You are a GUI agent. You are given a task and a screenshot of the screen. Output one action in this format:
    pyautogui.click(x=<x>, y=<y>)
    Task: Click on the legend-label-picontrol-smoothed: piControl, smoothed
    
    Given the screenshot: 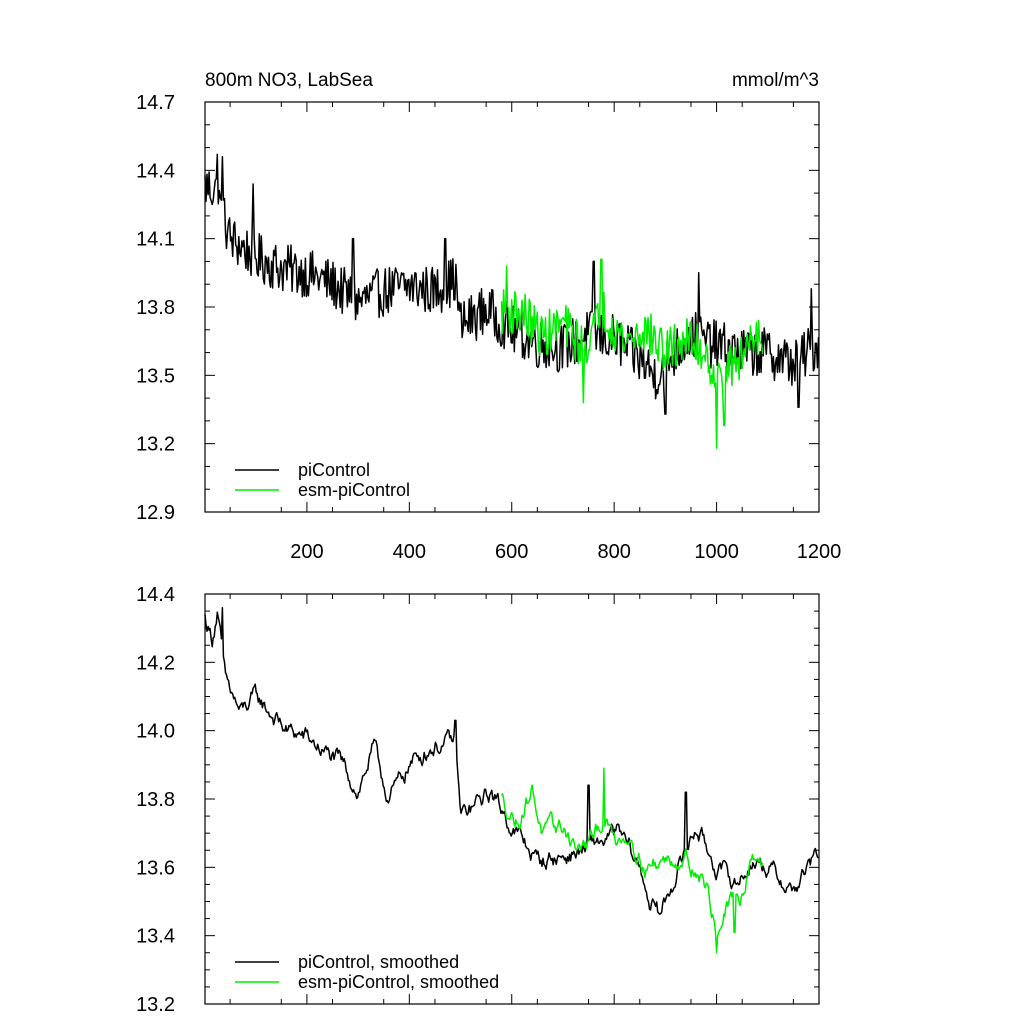 What is the action you would take?
    pyautogui.click(x=378, y=962)
    